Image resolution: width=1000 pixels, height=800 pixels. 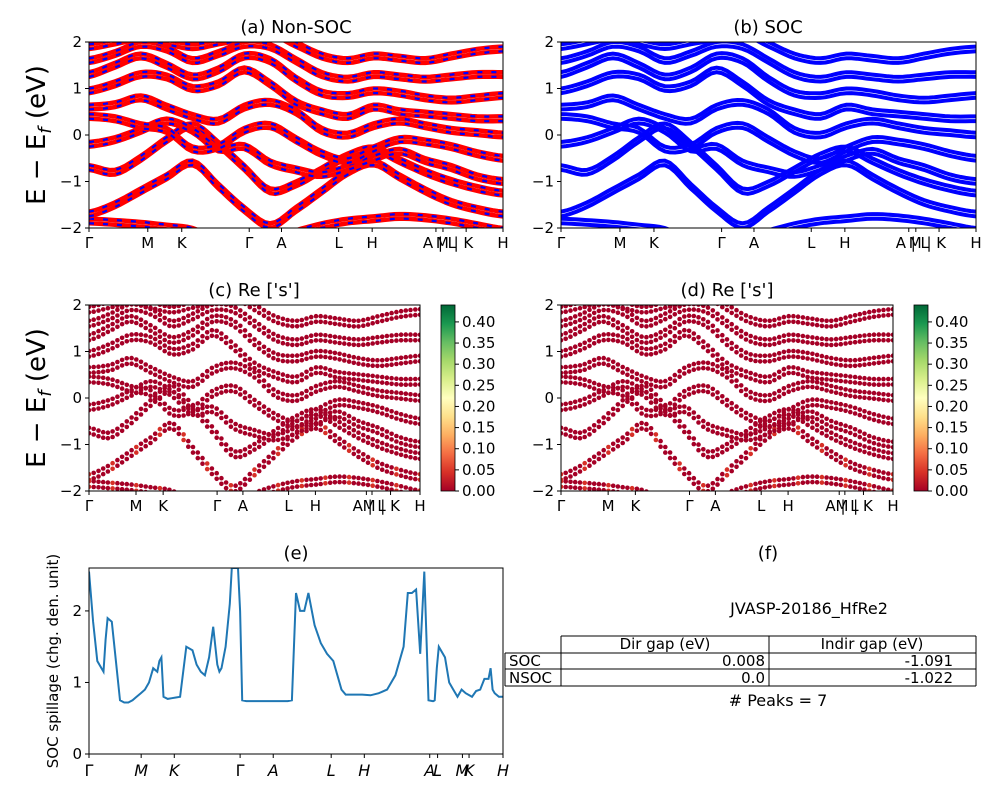 I want to click on panel-c-dots, so click(x=254, y=410).